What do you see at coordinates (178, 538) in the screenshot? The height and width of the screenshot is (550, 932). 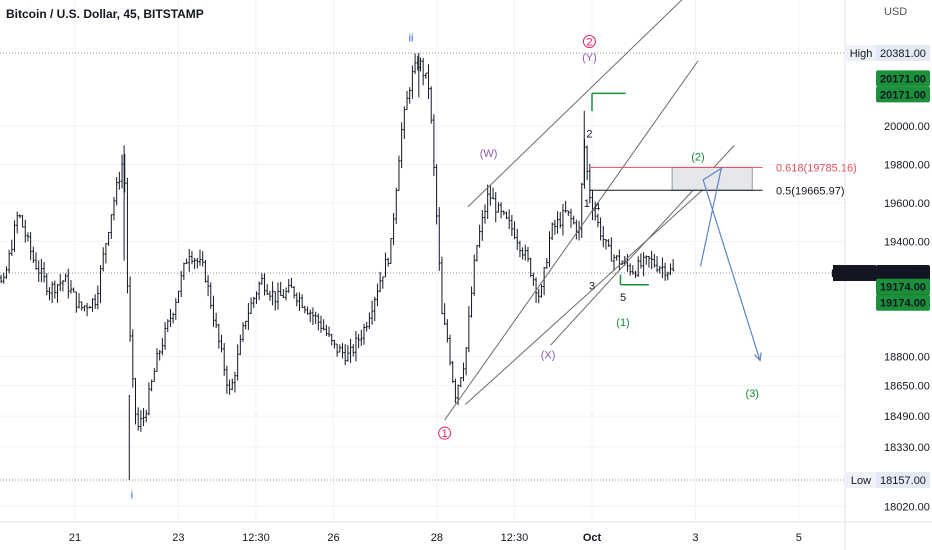 I see `x-tick-label: 23` at bounding box center [178, 538].